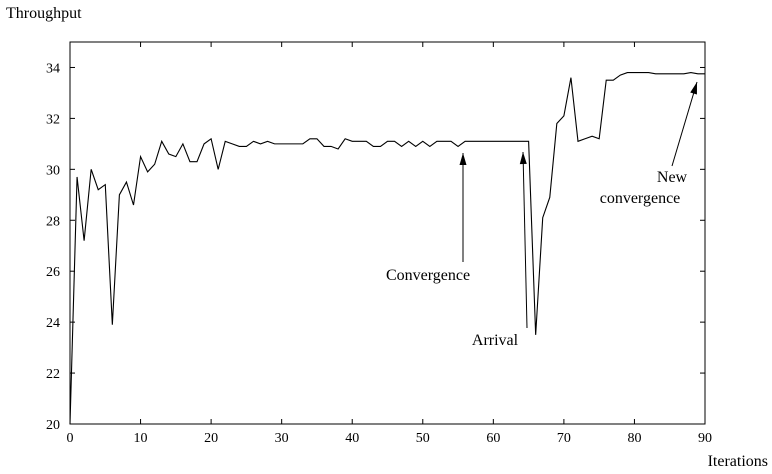 Image resolution: width=772 pixels, height=474 pixels. Describe the element at coordinates (493, 438) in the screenshot. I see `x-tick-label: 60` at that location.